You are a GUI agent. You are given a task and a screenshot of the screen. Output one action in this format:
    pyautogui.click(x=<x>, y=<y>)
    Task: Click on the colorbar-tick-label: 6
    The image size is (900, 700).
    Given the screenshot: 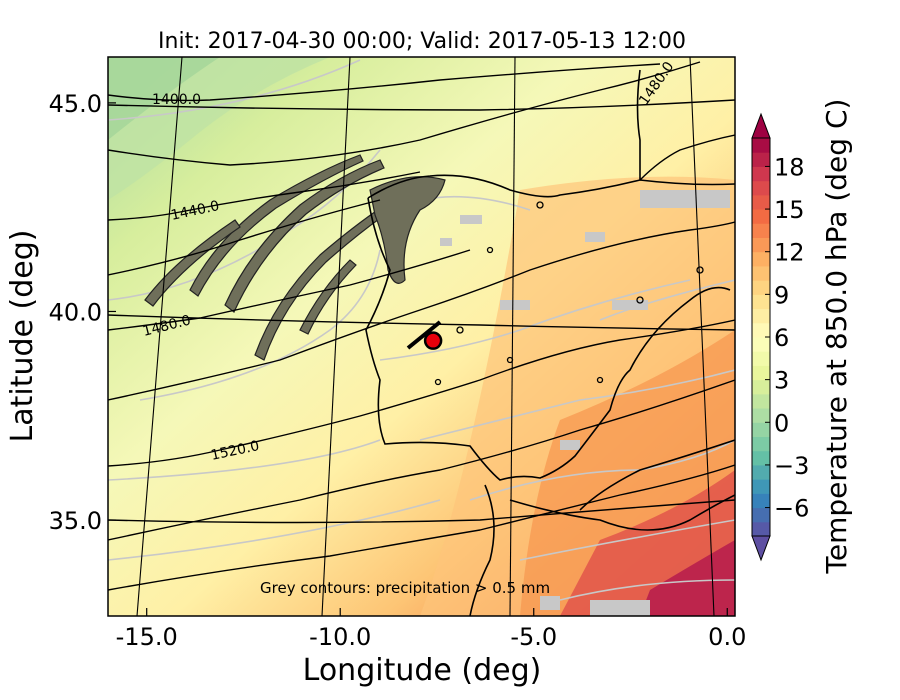 What is the action you would take?
    pyautogui.click(x=781, y=338)
    